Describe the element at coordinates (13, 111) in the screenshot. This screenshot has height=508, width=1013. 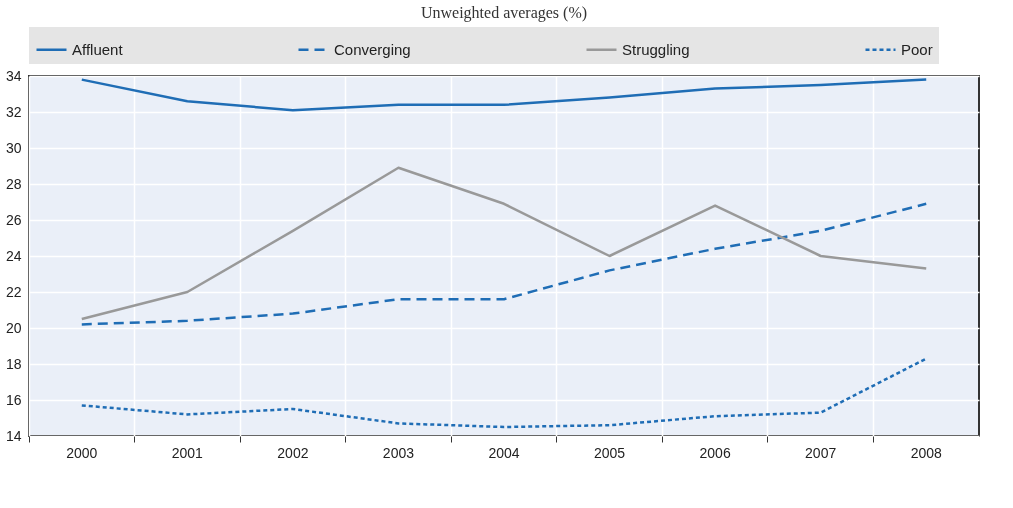
I see `y-tick-label: 32` at that location.